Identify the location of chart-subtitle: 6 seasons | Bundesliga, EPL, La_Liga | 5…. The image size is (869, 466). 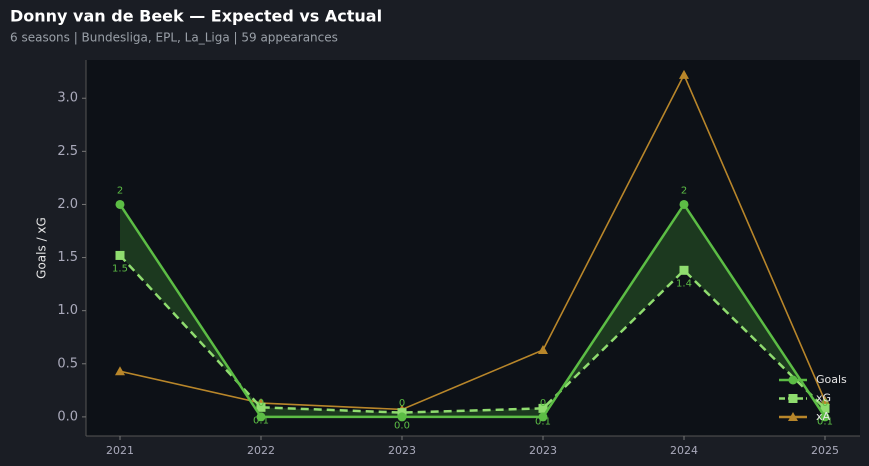
(174, 38).